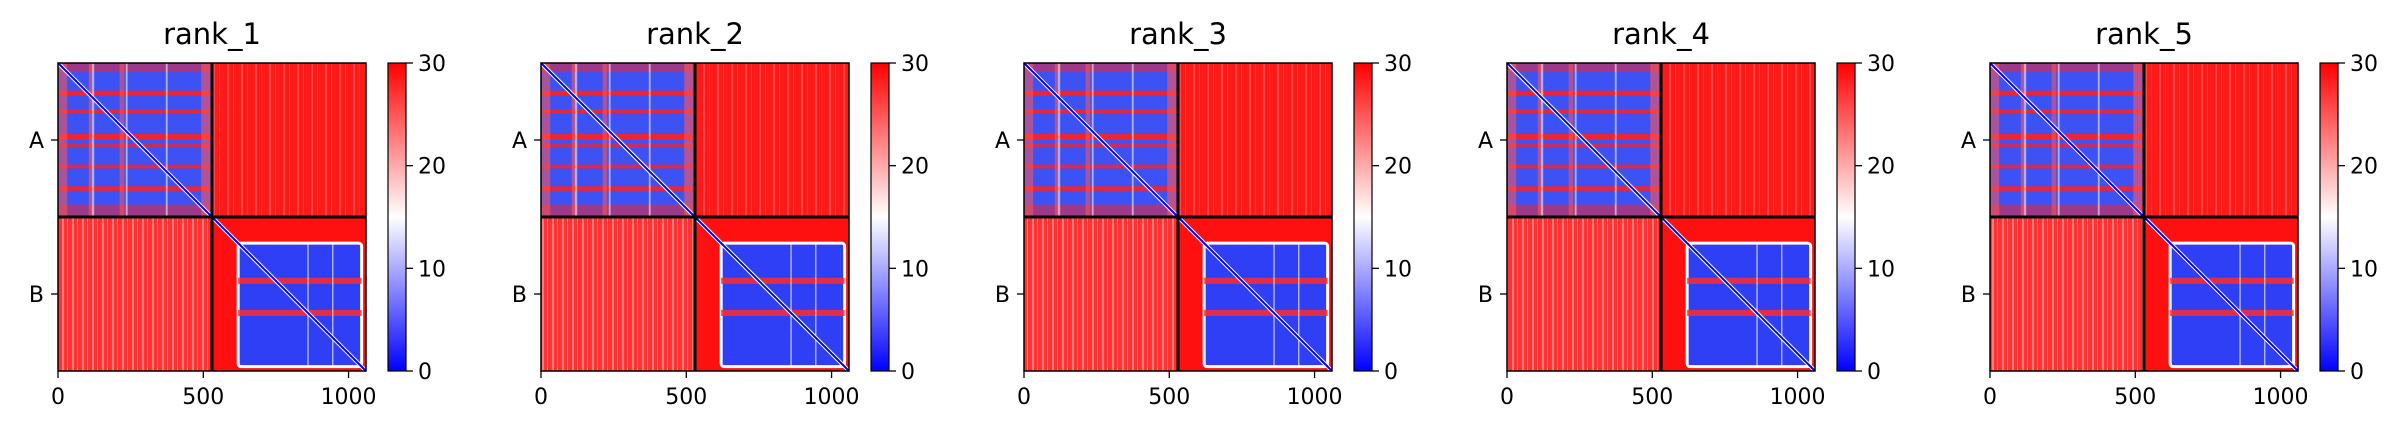  Describe the element at coordinates (289, 140) in the screenshot. I see `cell-block-a-b` at that location.